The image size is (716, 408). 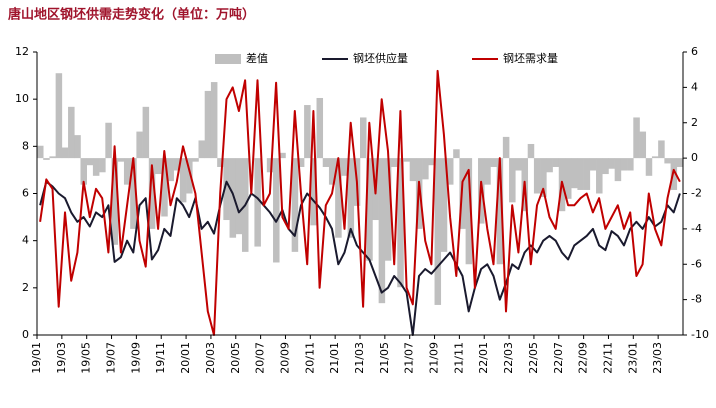 What do you see at coordinates (228, 59) in the screenshot?
I see `legend-swatch` at bounding box center [228, 59].